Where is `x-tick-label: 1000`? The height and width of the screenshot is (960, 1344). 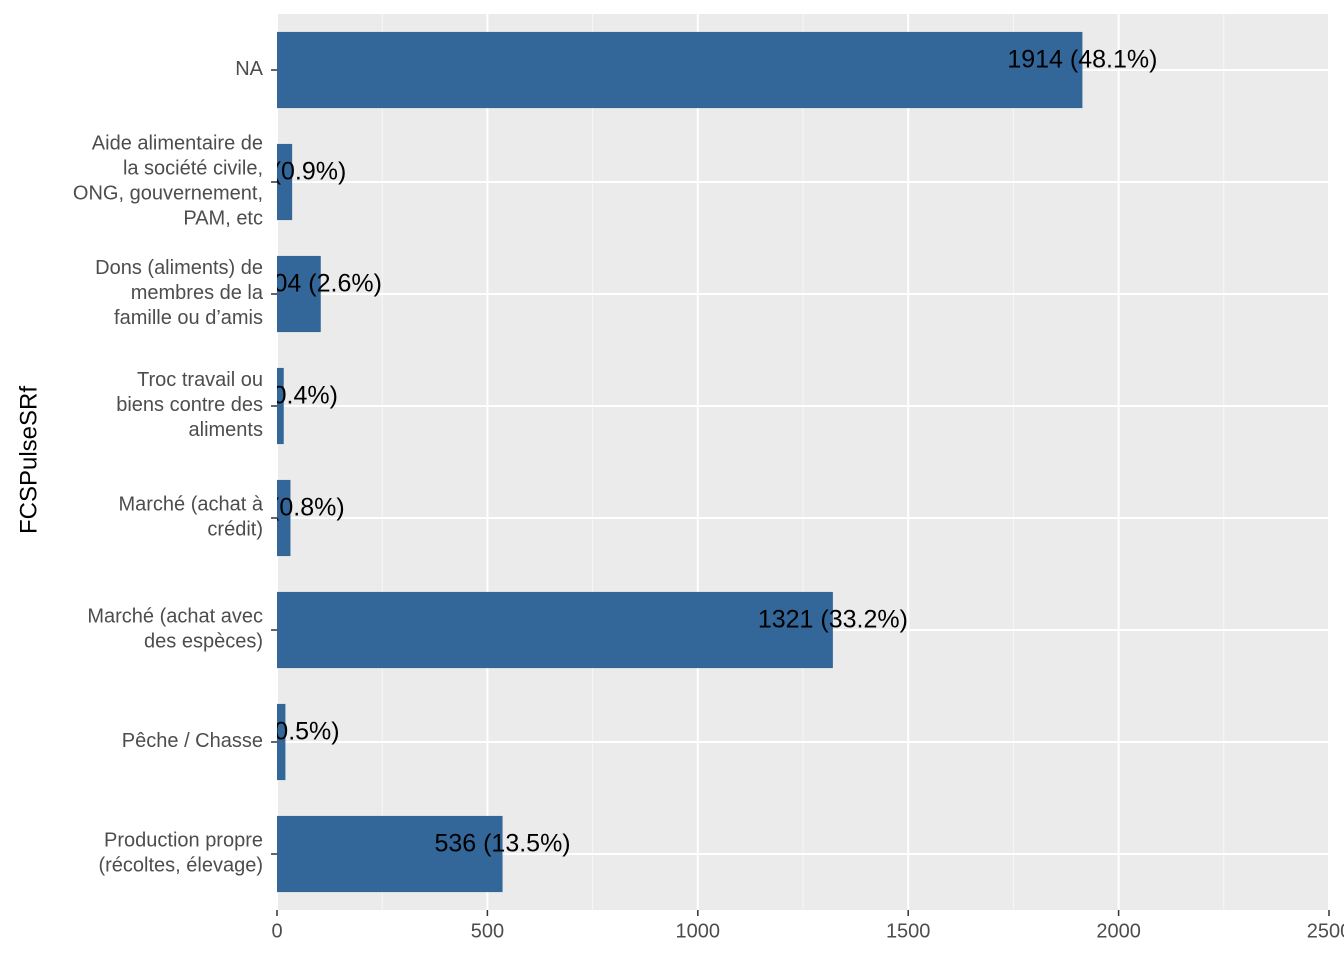
x-tick-label: 1000 is located at coordinates (698, 931).